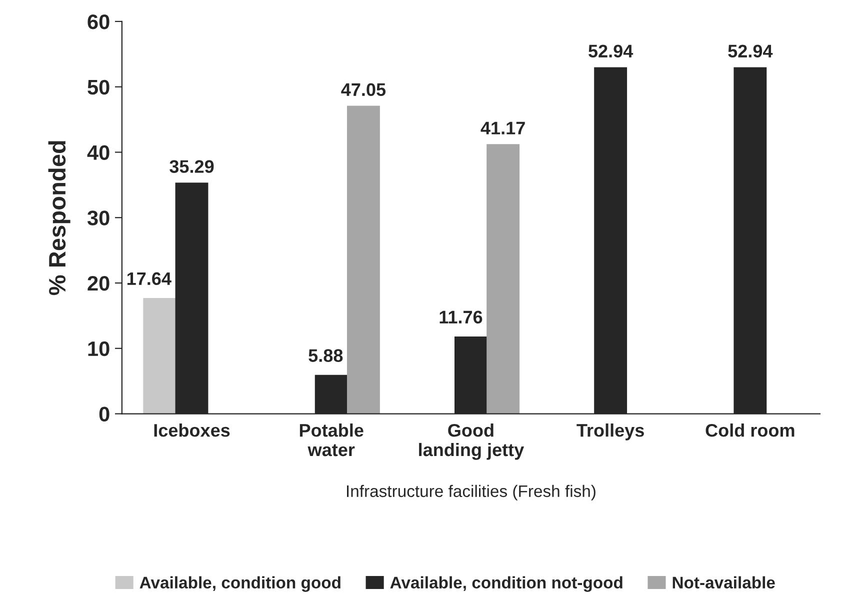  I want to click on y-tick-label: 10, so click(99, 348).